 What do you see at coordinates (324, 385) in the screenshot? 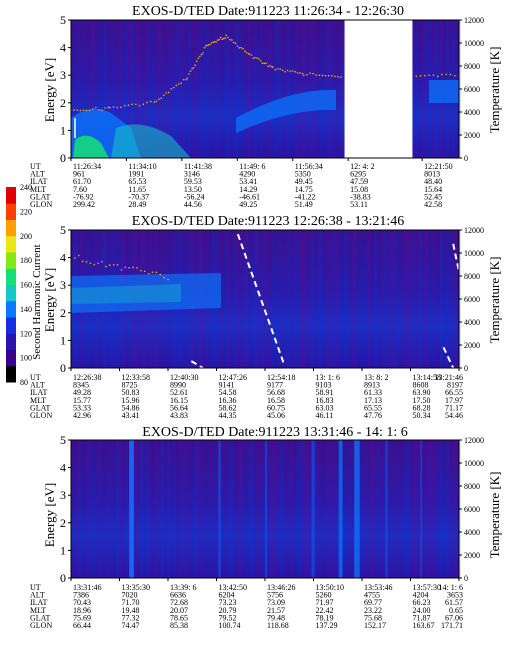
I see `table-cell: 9103` at bounding box center [324, 385].